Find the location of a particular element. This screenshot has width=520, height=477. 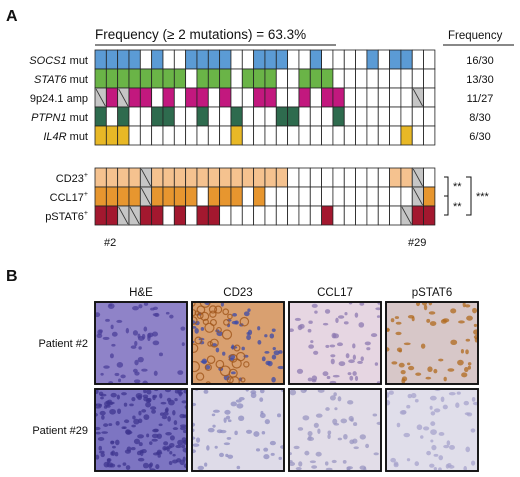

row-label-CD23: CD23+ is located at coordinates (72, 178).